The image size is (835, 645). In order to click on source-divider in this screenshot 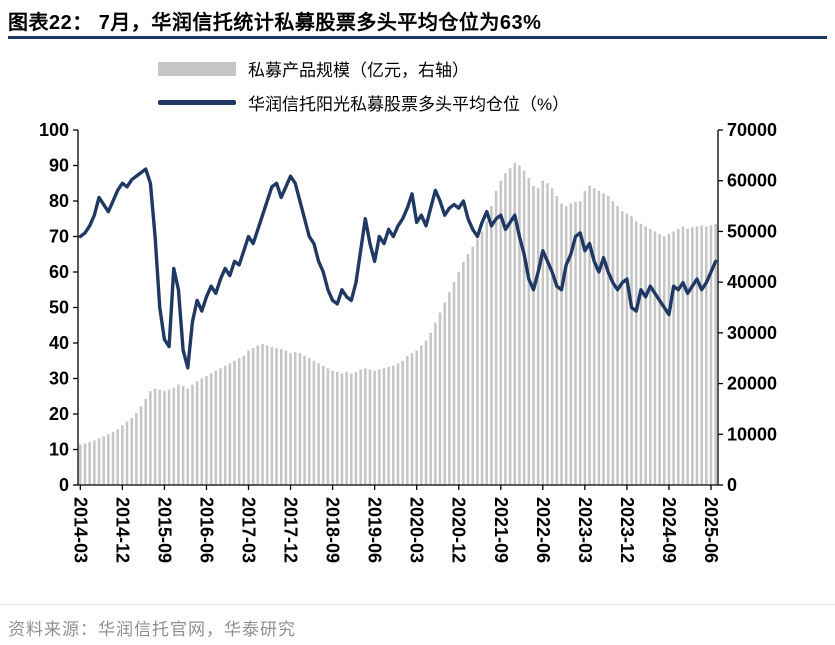, I will do `click(417, 604)`.